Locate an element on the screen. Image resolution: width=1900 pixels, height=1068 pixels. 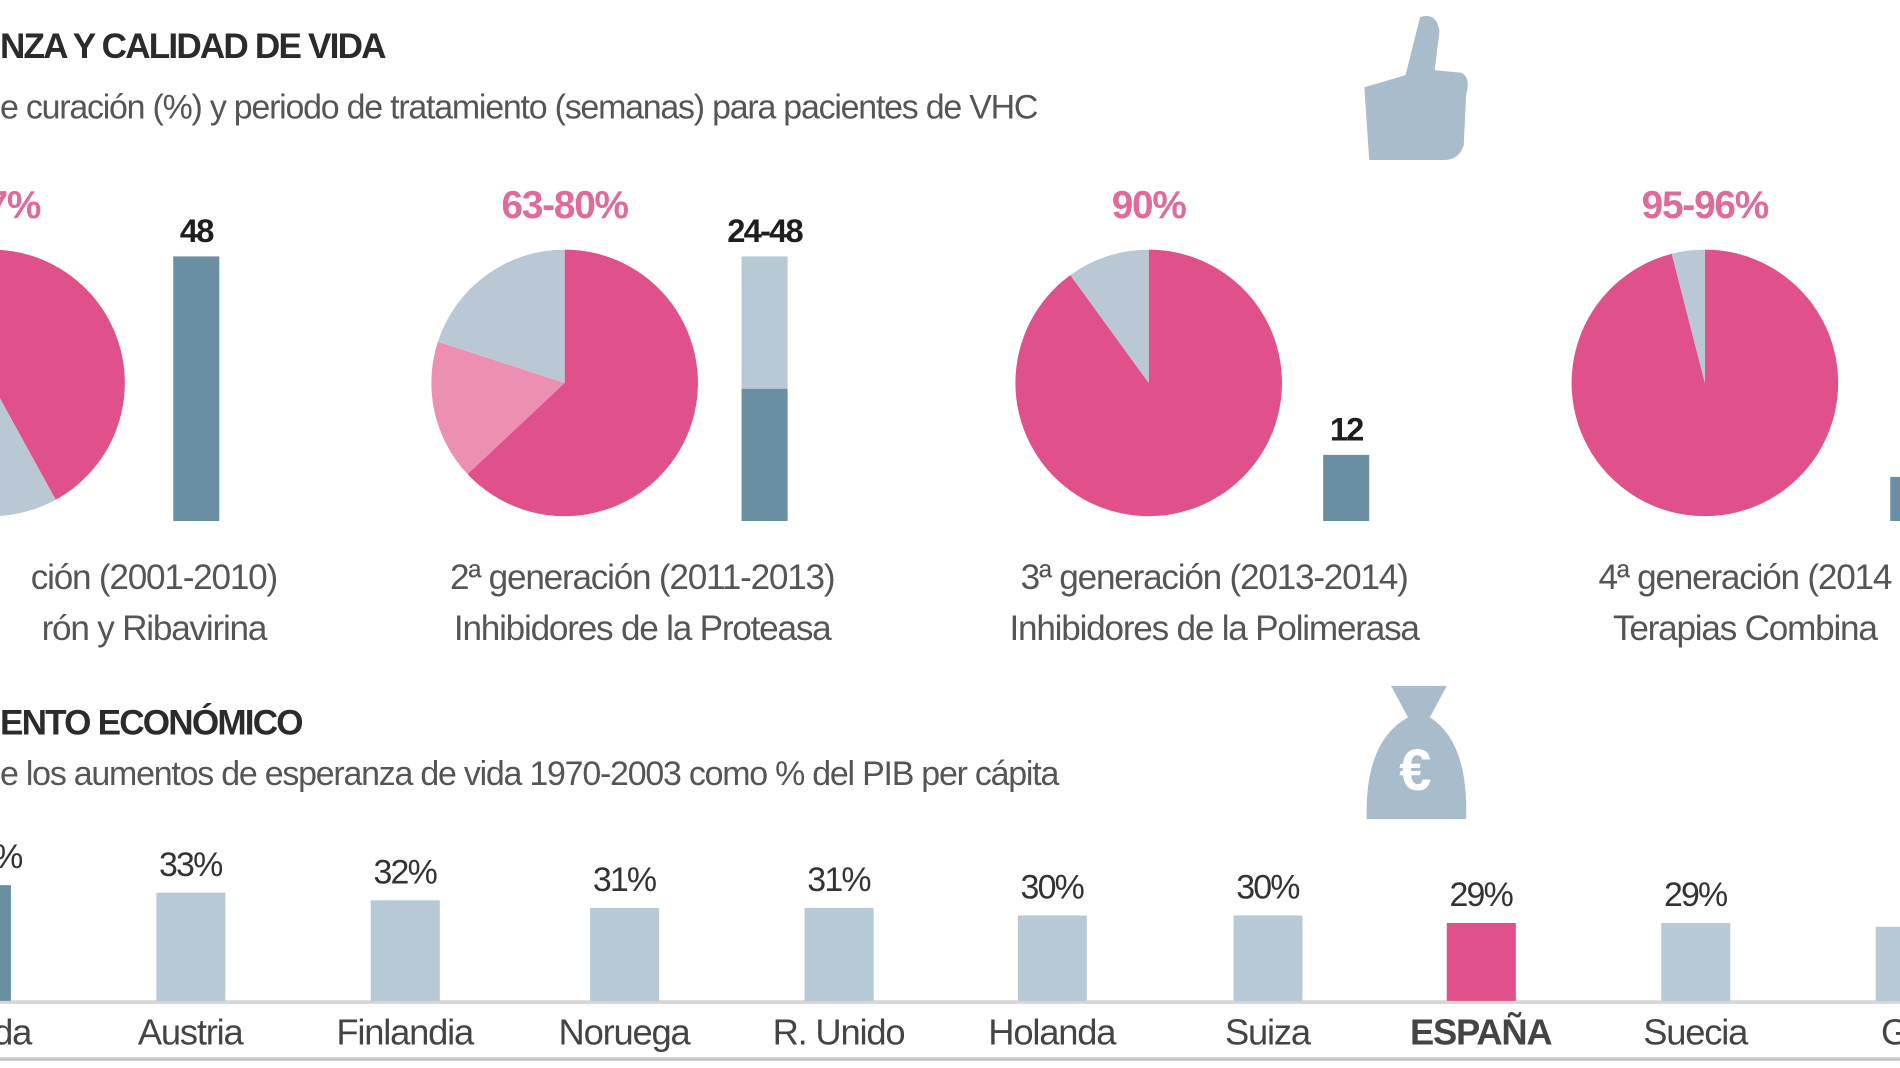
generation-label: 3ª generación (2013-2014) is located at coordinates (1214, 577).